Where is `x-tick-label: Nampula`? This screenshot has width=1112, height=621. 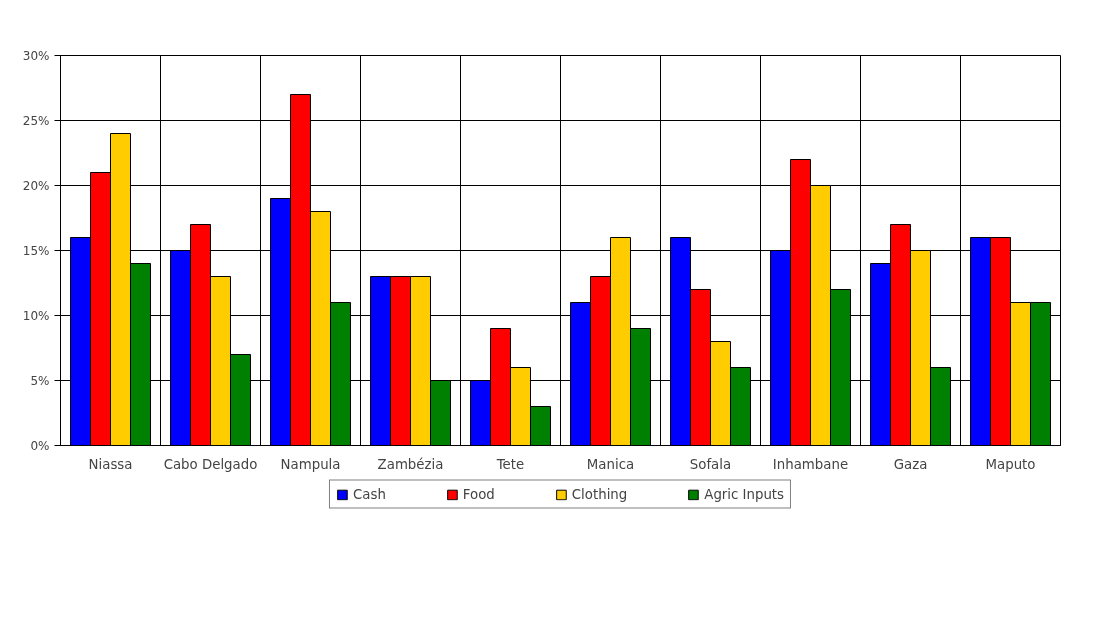
x-tick-label: Nampula is located at coordinates (310, 464).